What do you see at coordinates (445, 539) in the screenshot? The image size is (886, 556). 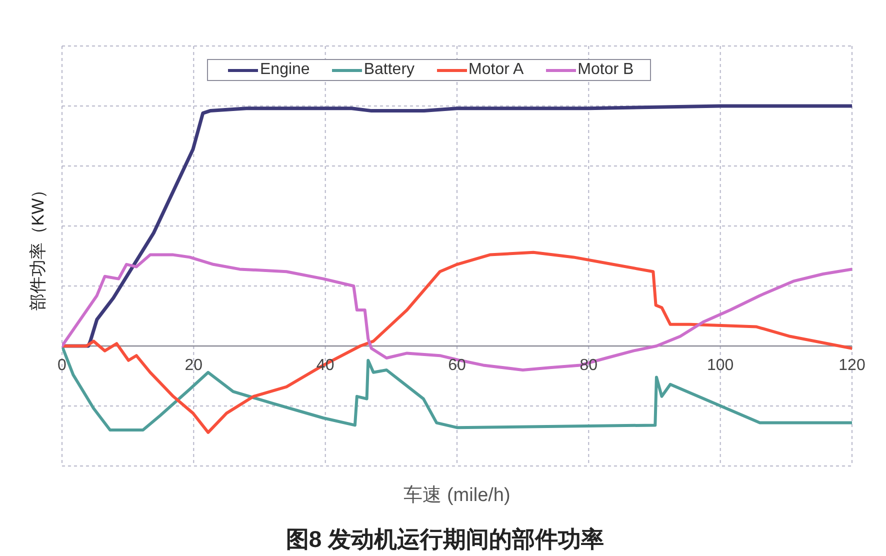 I see `text: 图8 发动机运行期间的部件功率` at bounding box center [445, 539].